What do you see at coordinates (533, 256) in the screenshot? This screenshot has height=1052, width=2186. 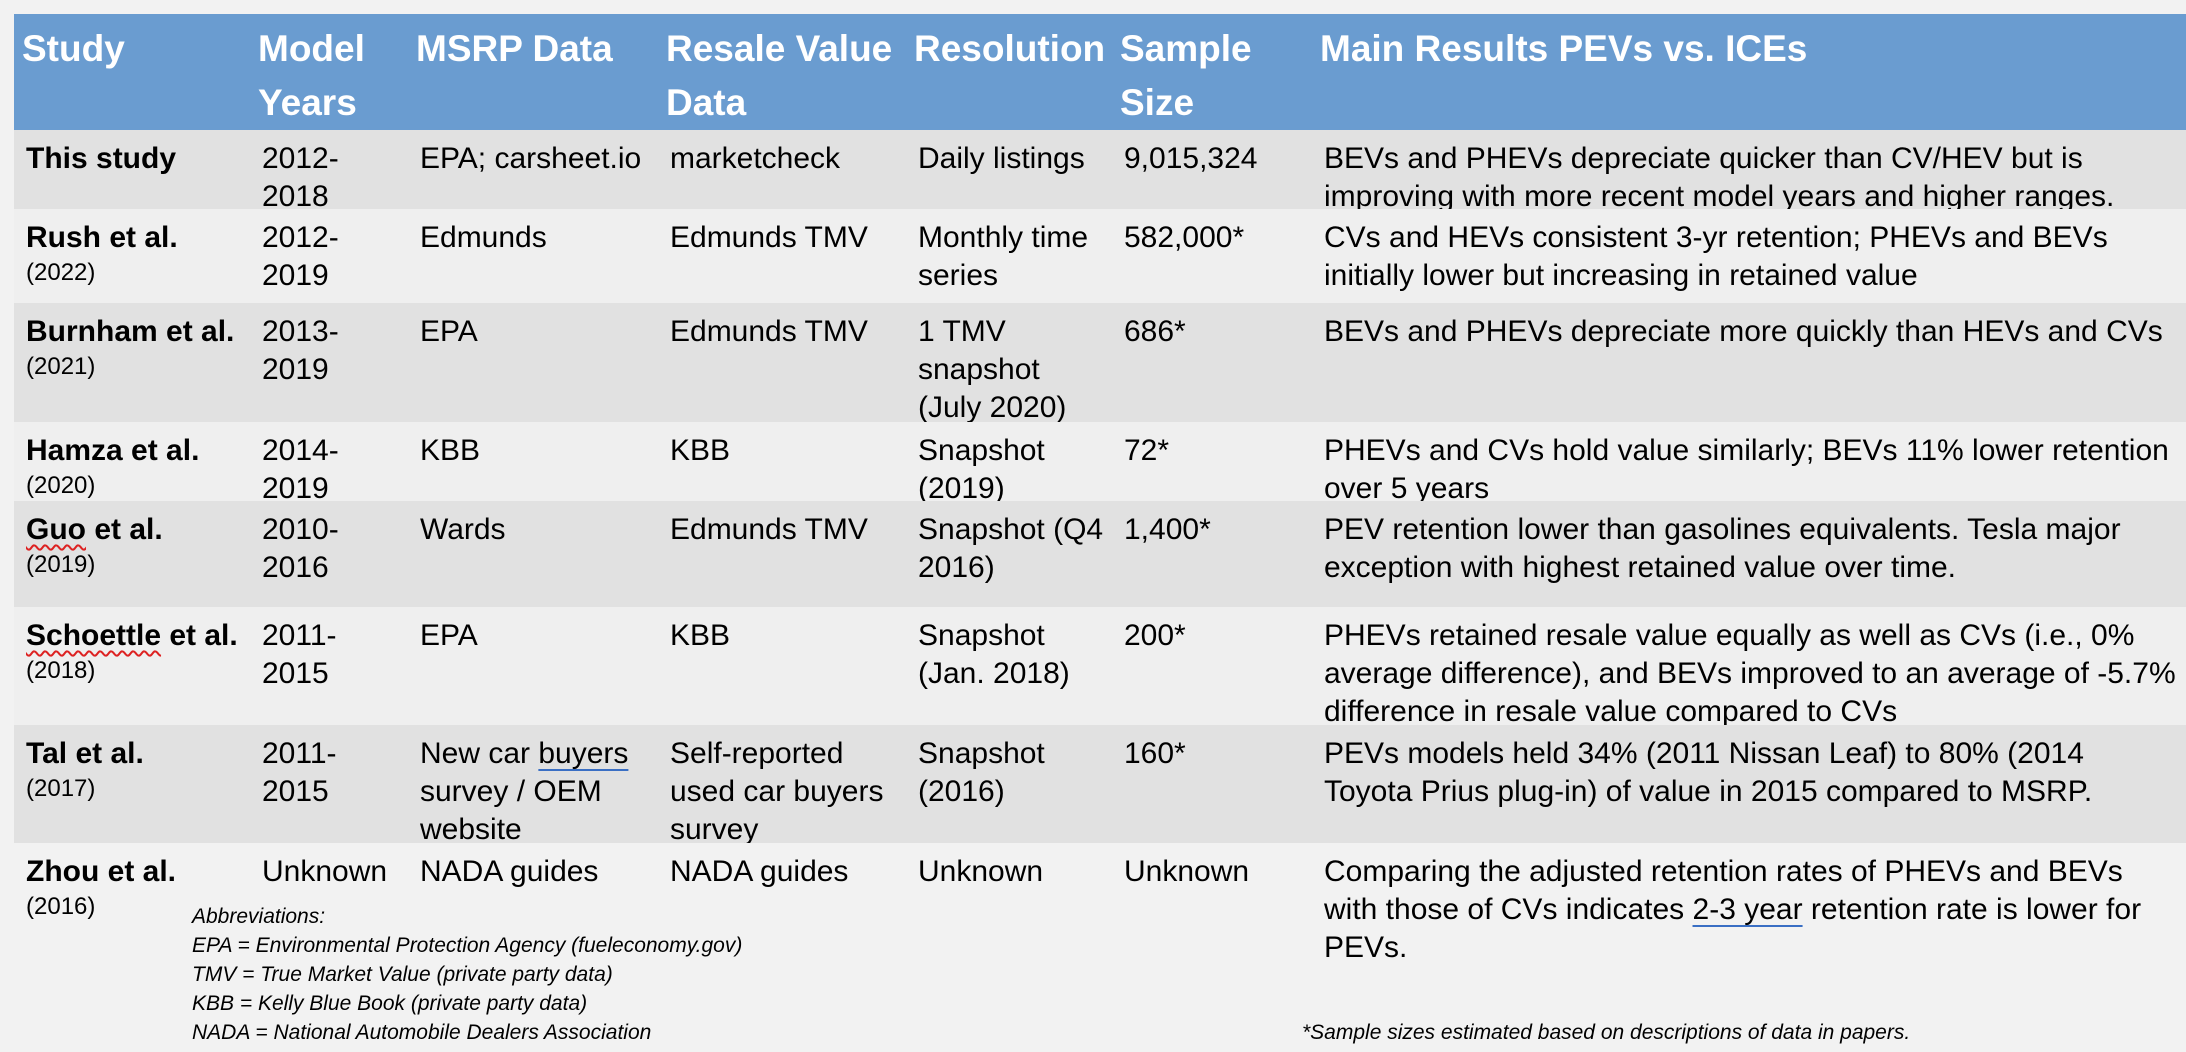 I see `row-1-msrp: Edmunds` at bounding box center [533, 256].